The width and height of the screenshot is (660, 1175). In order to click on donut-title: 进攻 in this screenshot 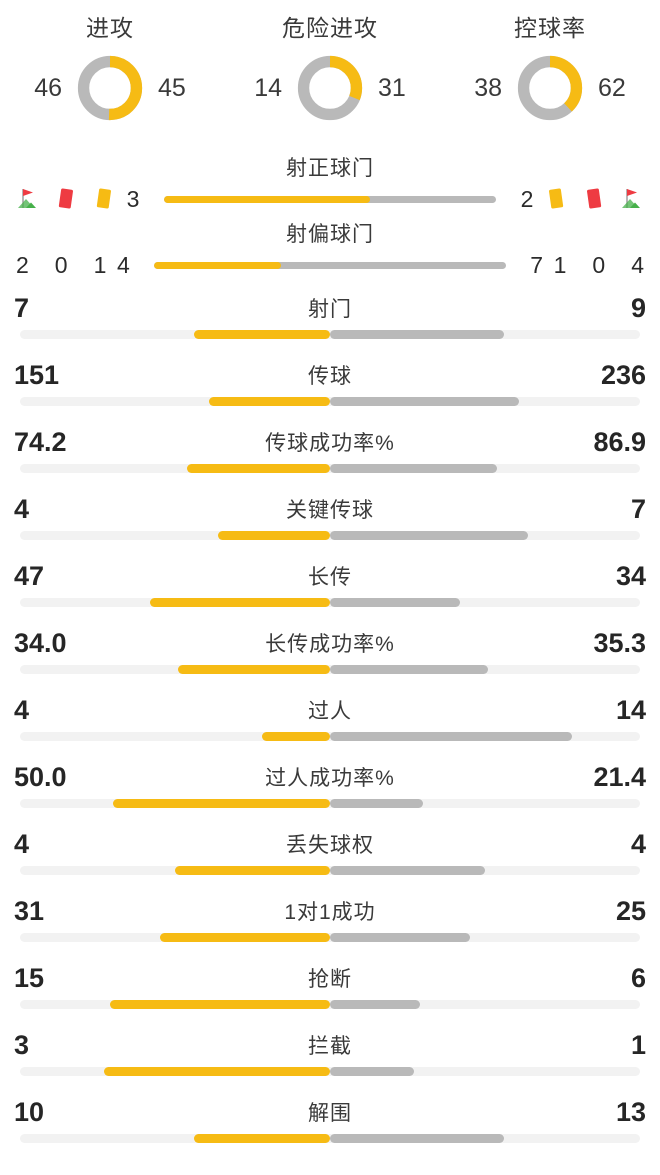, I will do `click(110, 28)`.